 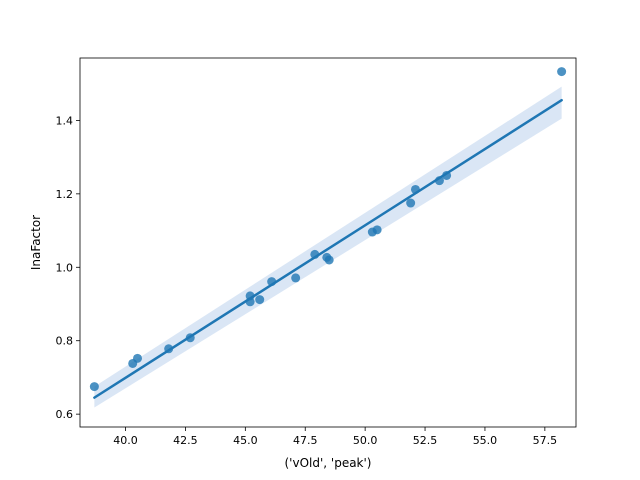 What do you see at coordinates (335, 437) in the screenshot?
I see `x-axis-ticks: 40.0 42.5 45.0 47.5 50.0 52.5 55.0 57.5` at bounding box center [335, 437].